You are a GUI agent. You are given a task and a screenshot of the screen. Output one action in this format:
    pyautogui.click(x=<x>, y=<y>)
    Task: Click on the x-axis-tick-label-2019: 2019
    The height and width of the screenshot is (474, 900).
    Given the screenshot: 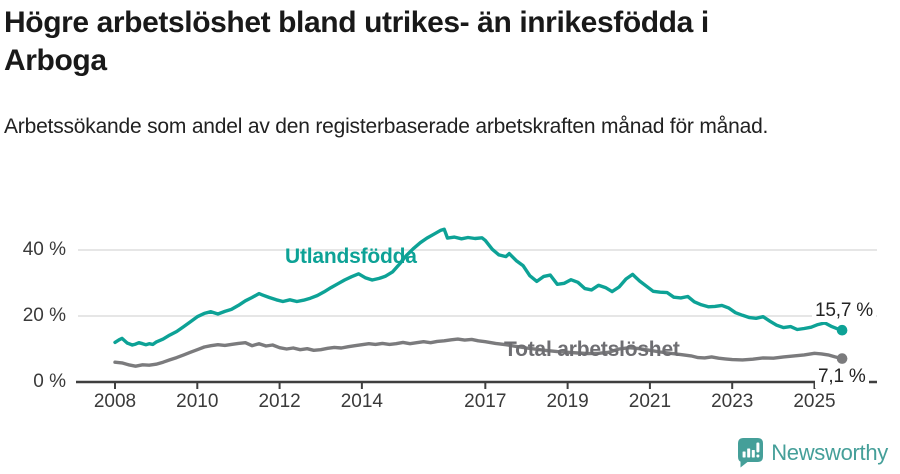 What is the action you would take?
    pyautogui.click(x=567, y=401)
    